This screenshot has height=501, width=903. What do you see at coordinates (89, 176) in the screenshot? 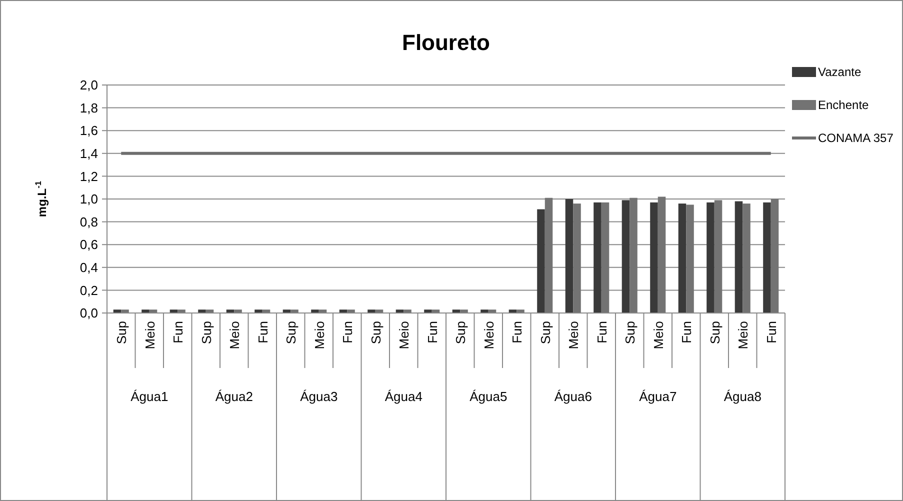
I see `y-tick-label: 1,2` at bounding box center [89, 176].